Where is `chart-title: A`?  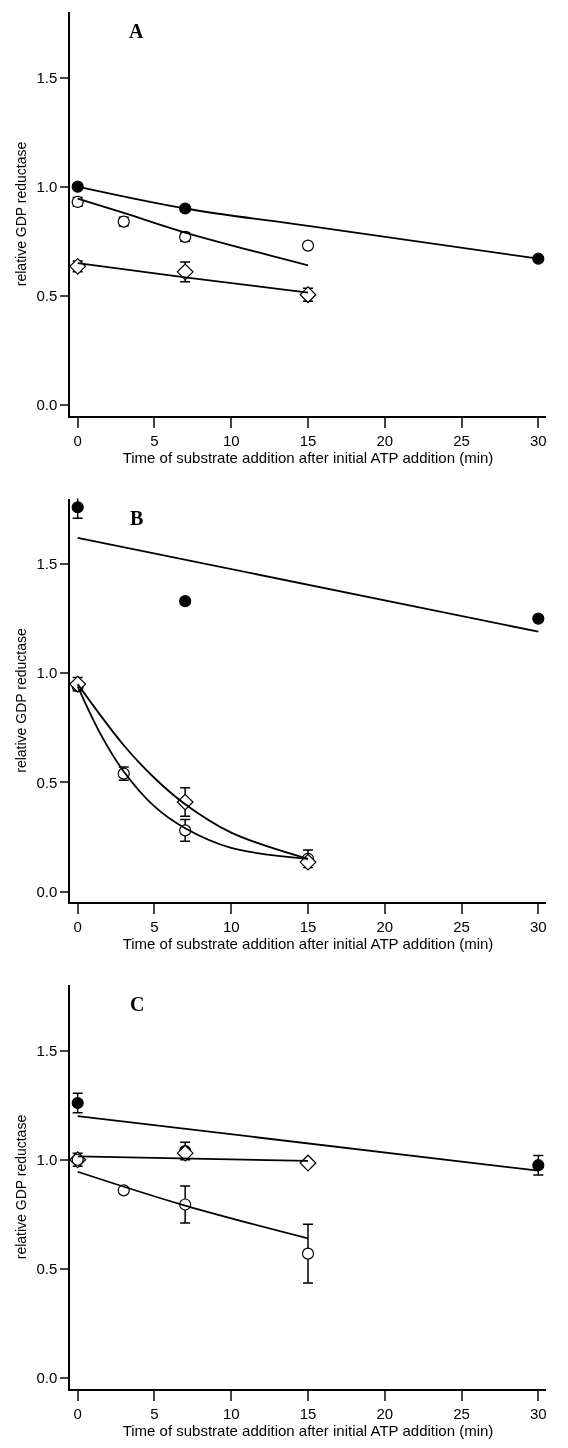 chart-title: A is located at coordinates (136, 31).